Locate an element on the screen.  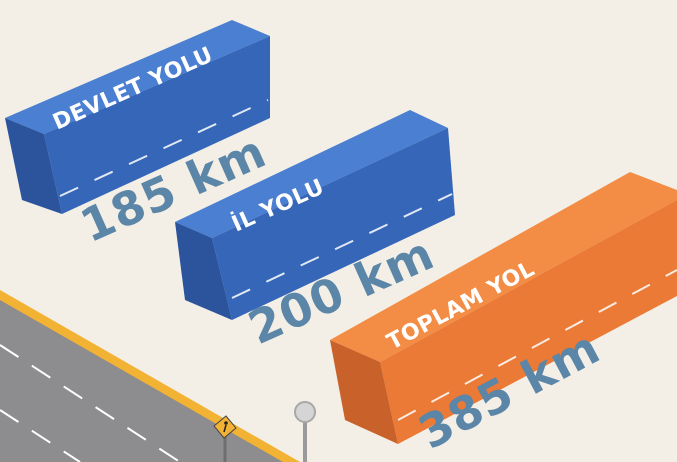
pedestrian-sign-icon is located at coordinates (225, 438).